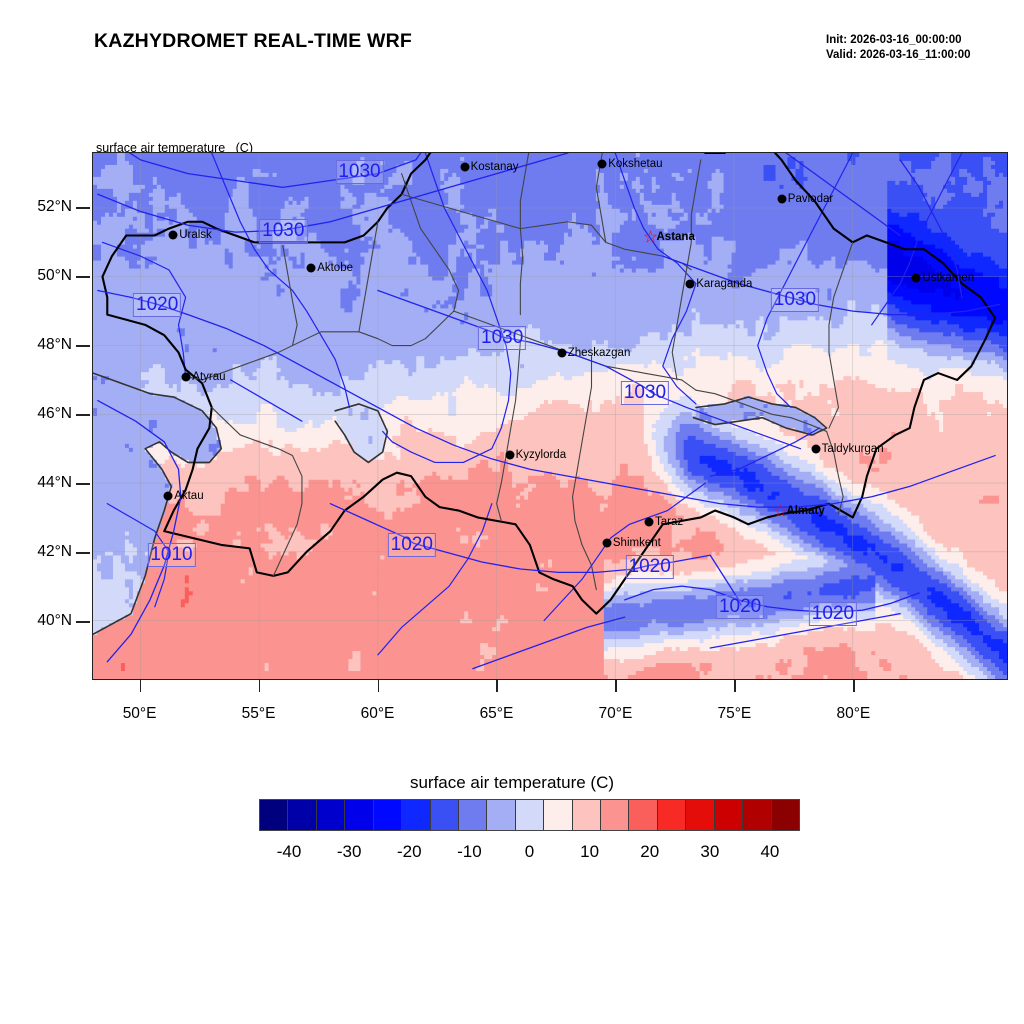 Image resolution: width=1024 pixels, height=1024 pixels. I want to click on lat-tick-label: 50°N, so click(54, 276).